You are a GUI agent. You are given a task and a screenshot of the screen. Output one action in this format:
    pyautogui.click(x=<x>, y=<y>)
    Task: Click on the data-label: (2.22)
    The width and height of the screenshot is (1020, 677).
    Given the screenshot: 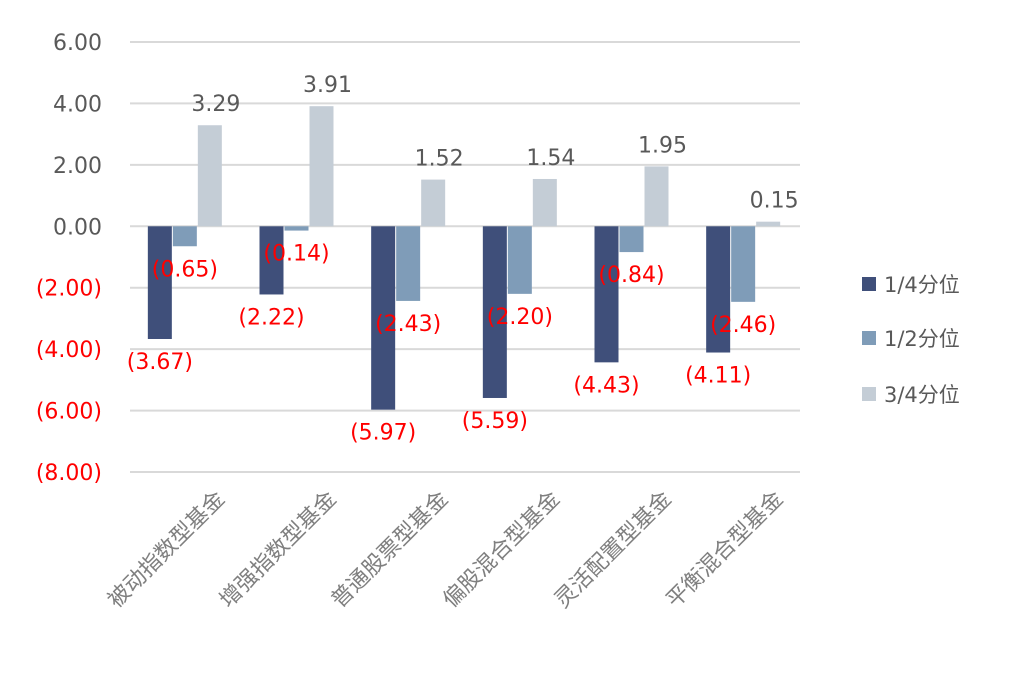 What is the action you would take?
    pyautogui.click(x=271, y=317)
    